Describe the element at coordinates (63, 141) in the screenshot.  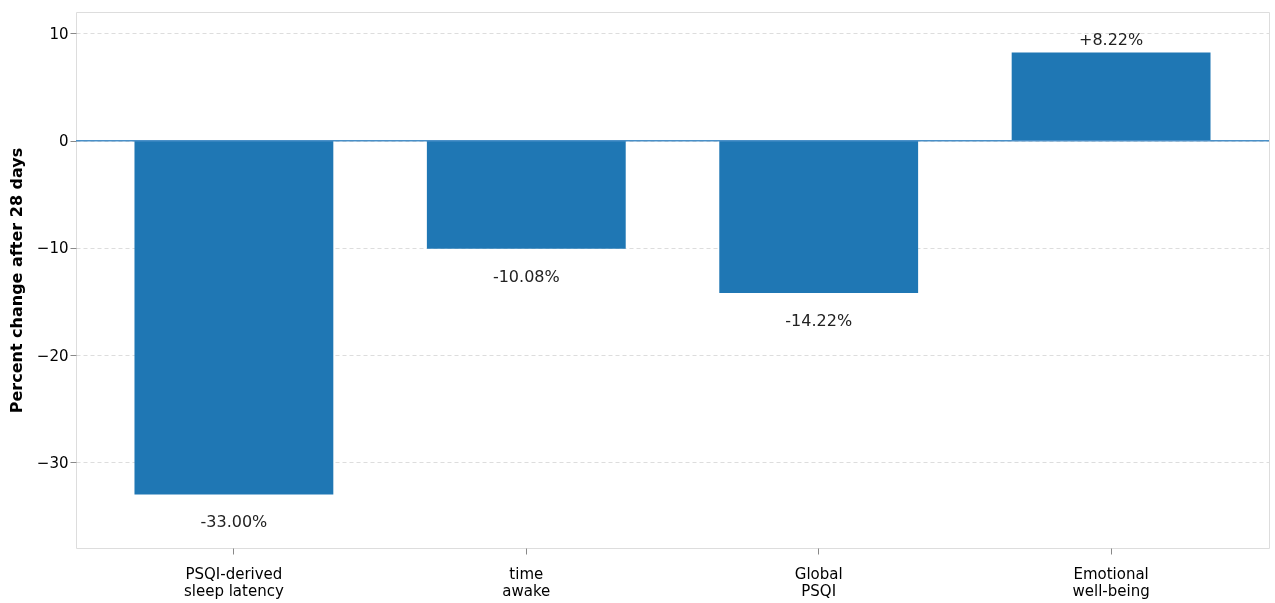
I see `y-tick-label: 0` at that location.